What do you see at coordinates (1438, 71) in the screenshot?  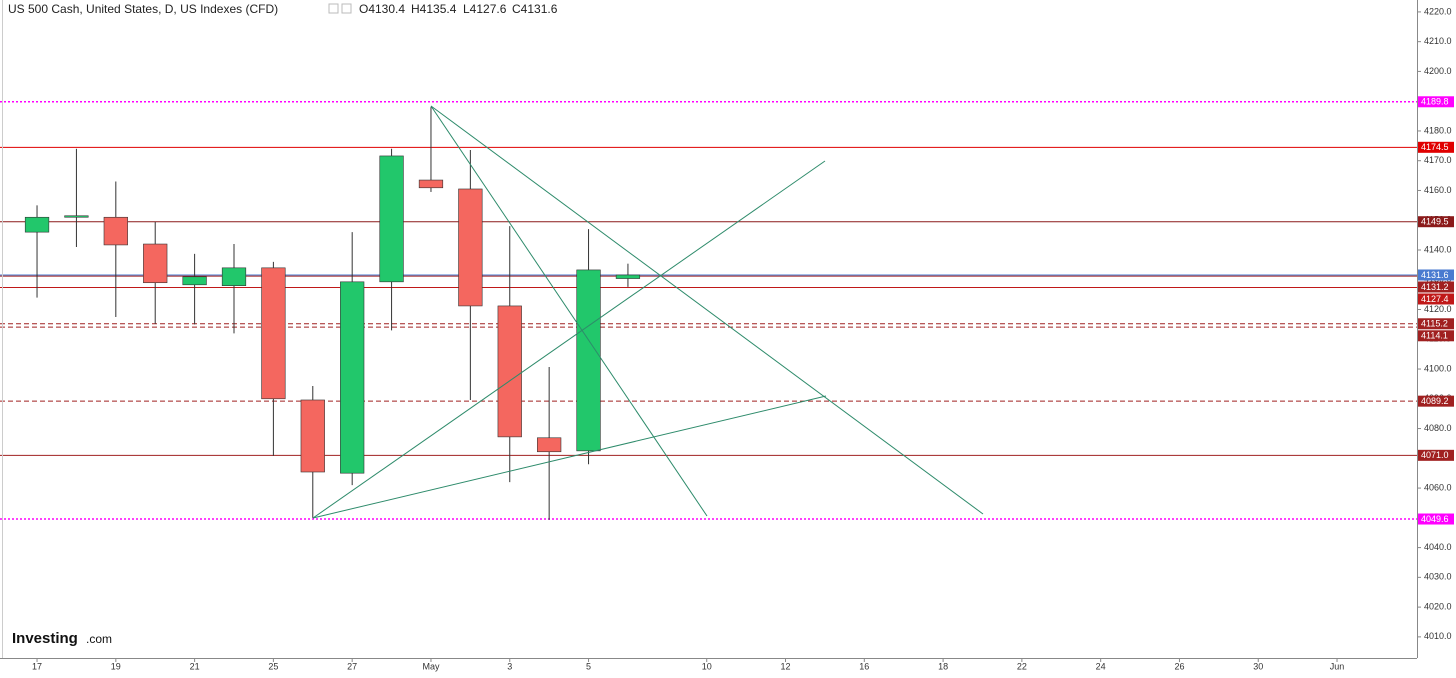 I see `y-tick-label: 4200.0` at bounding box center [1438, 71].